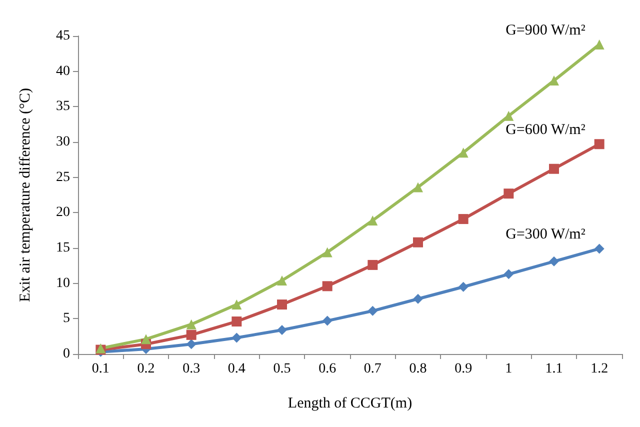 The image size is (640, 427). Describe the element at coordinates (66, 354) in the screenshot. I see `y-tick-label: 0` at that location.